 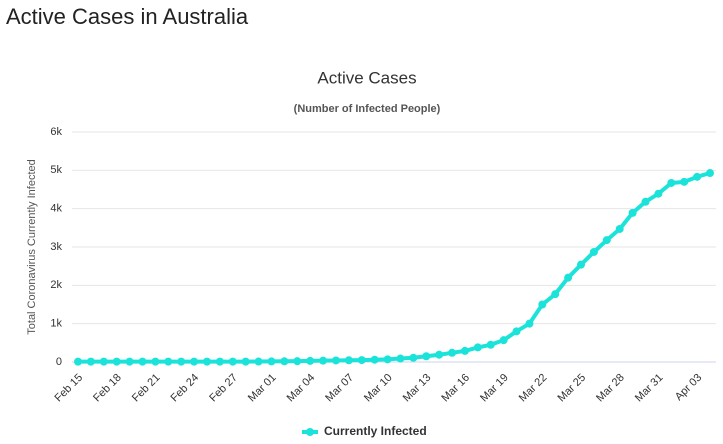 I want to click on x-tick-label: Mar 31, so click(x=649, y=388).